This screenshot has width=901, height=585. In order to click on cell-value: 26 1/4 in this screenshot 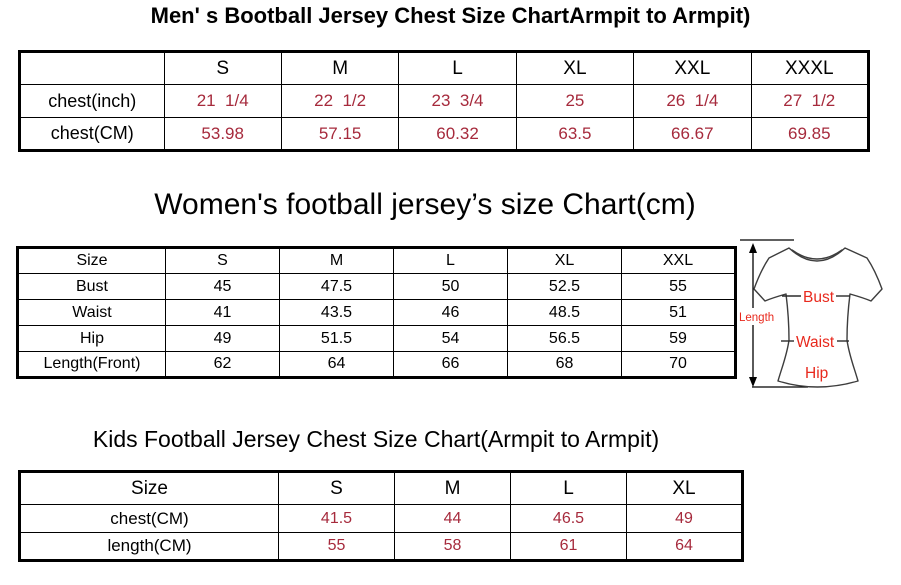, I will do `click(692, 101)`.